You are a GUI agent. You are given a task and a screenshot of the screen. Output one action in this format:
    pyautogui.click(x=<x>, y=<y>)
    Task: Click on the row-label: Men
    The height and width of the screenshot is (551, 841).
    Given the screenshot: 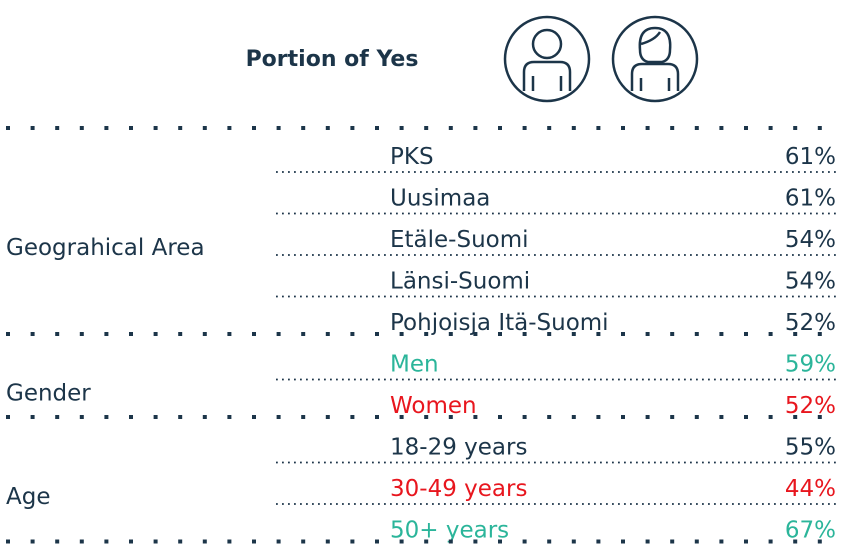 What is the action you would take?
    pyautogui.click(x=414, y=365)
    